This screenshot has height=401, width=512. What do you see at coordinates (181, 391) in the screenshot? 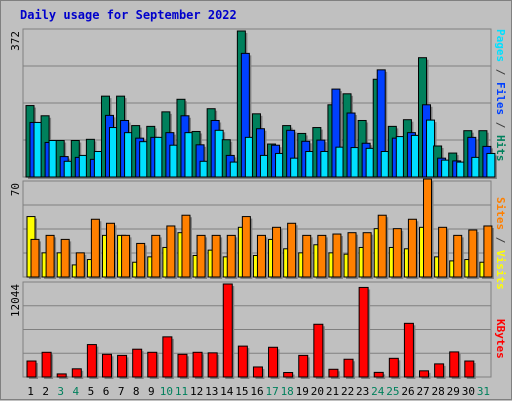
I see `x-tick-label: 11` at bounding box center [181, 391].